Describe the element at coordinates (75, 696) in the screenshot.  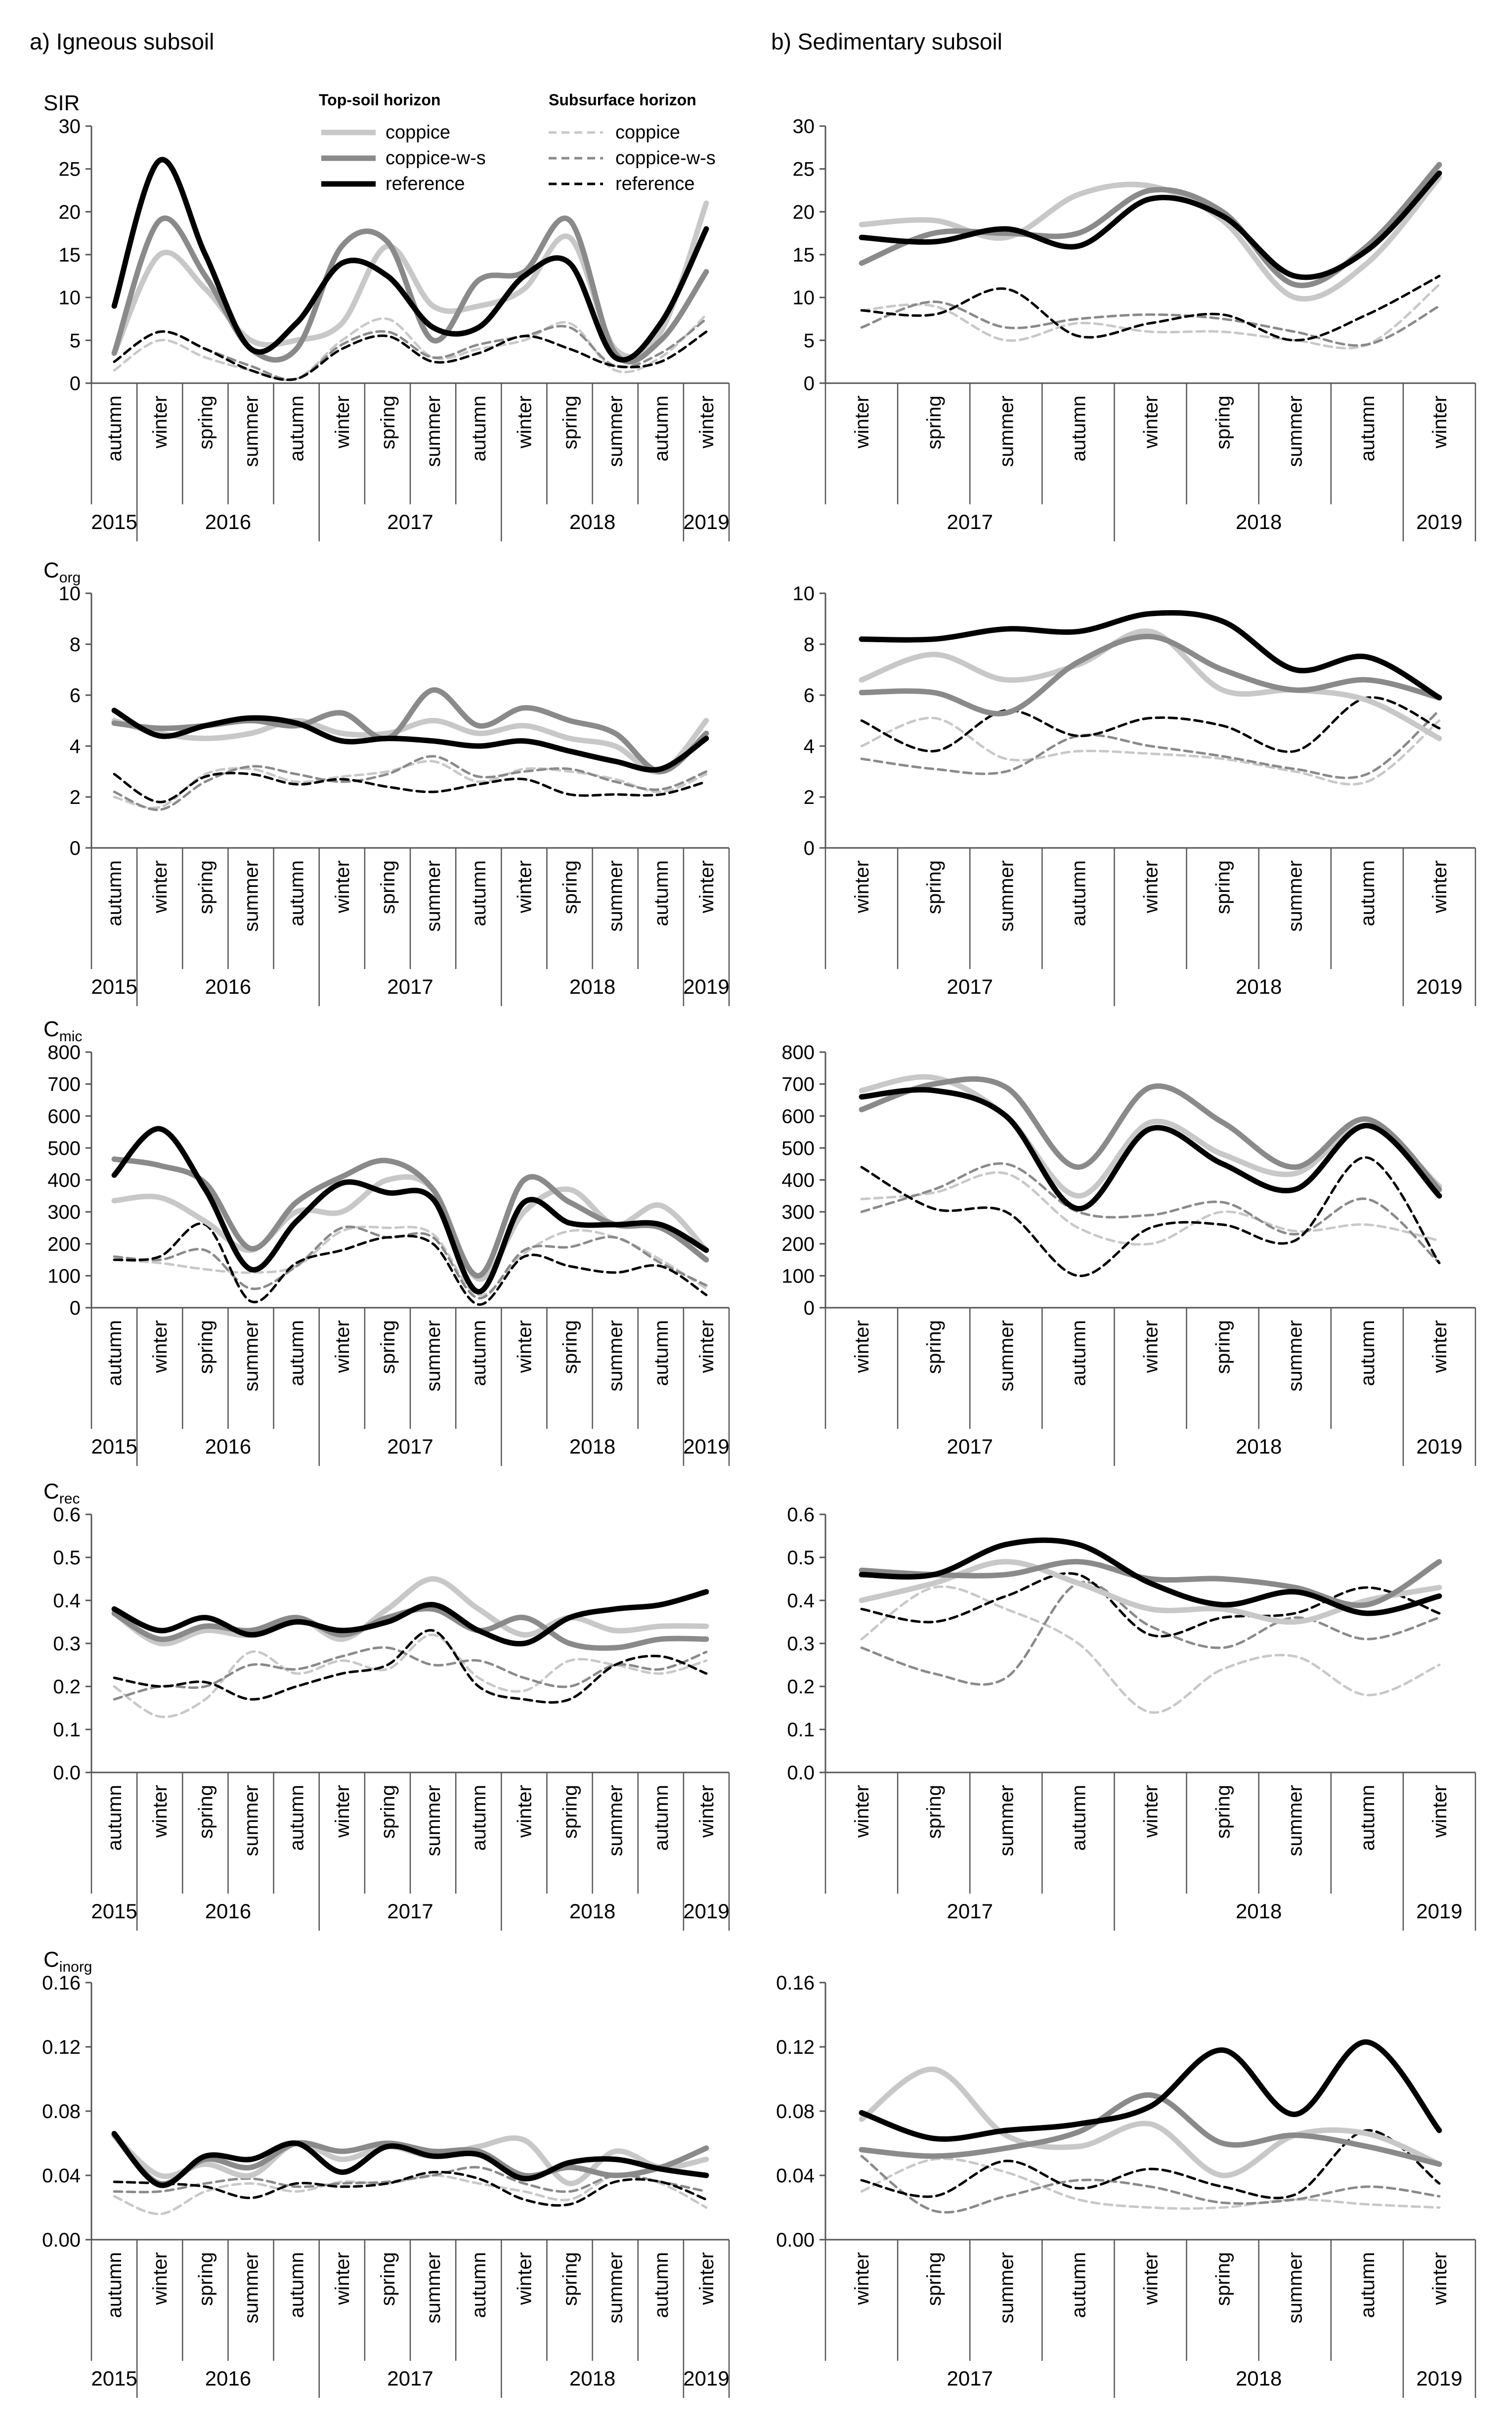
I see `y-tick-label: 6` at that location.